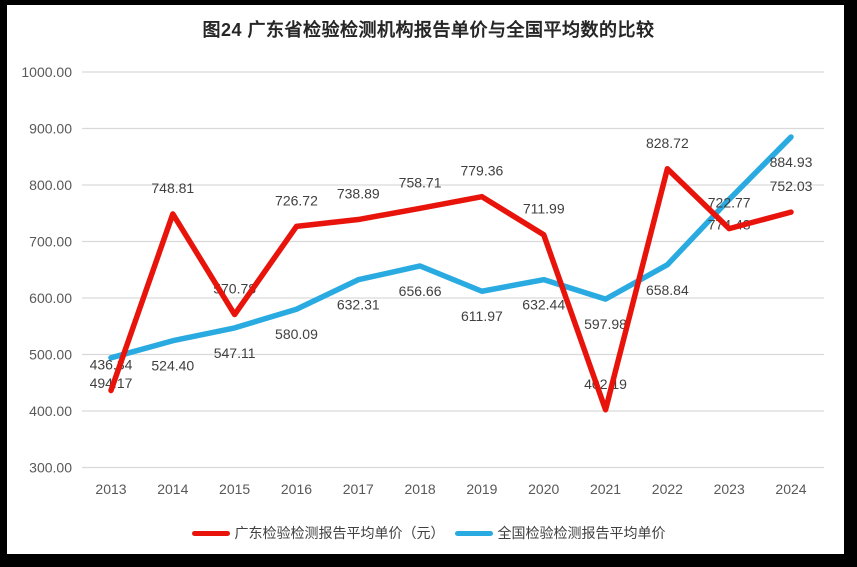  I want to click on national-data-label: 632.31, so click(358, 305).